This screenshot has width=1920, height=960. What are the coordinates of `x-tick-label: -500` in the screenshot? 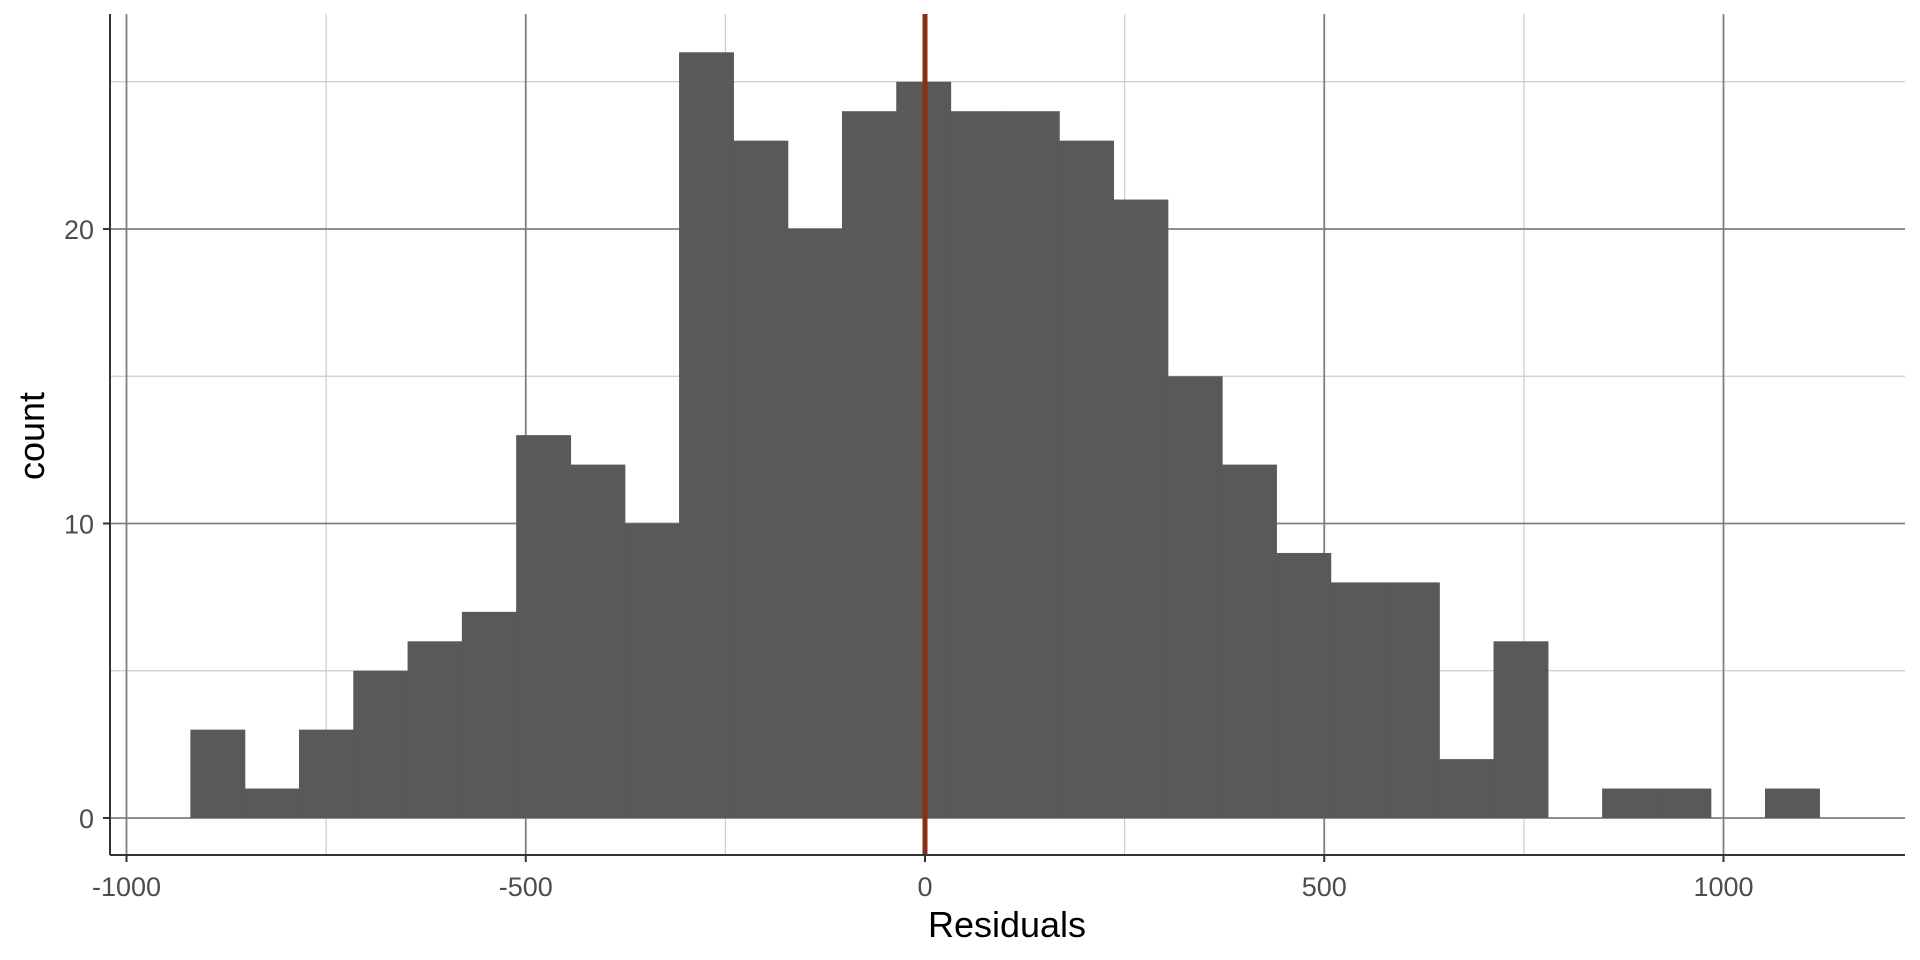 It's located at (526, 887).